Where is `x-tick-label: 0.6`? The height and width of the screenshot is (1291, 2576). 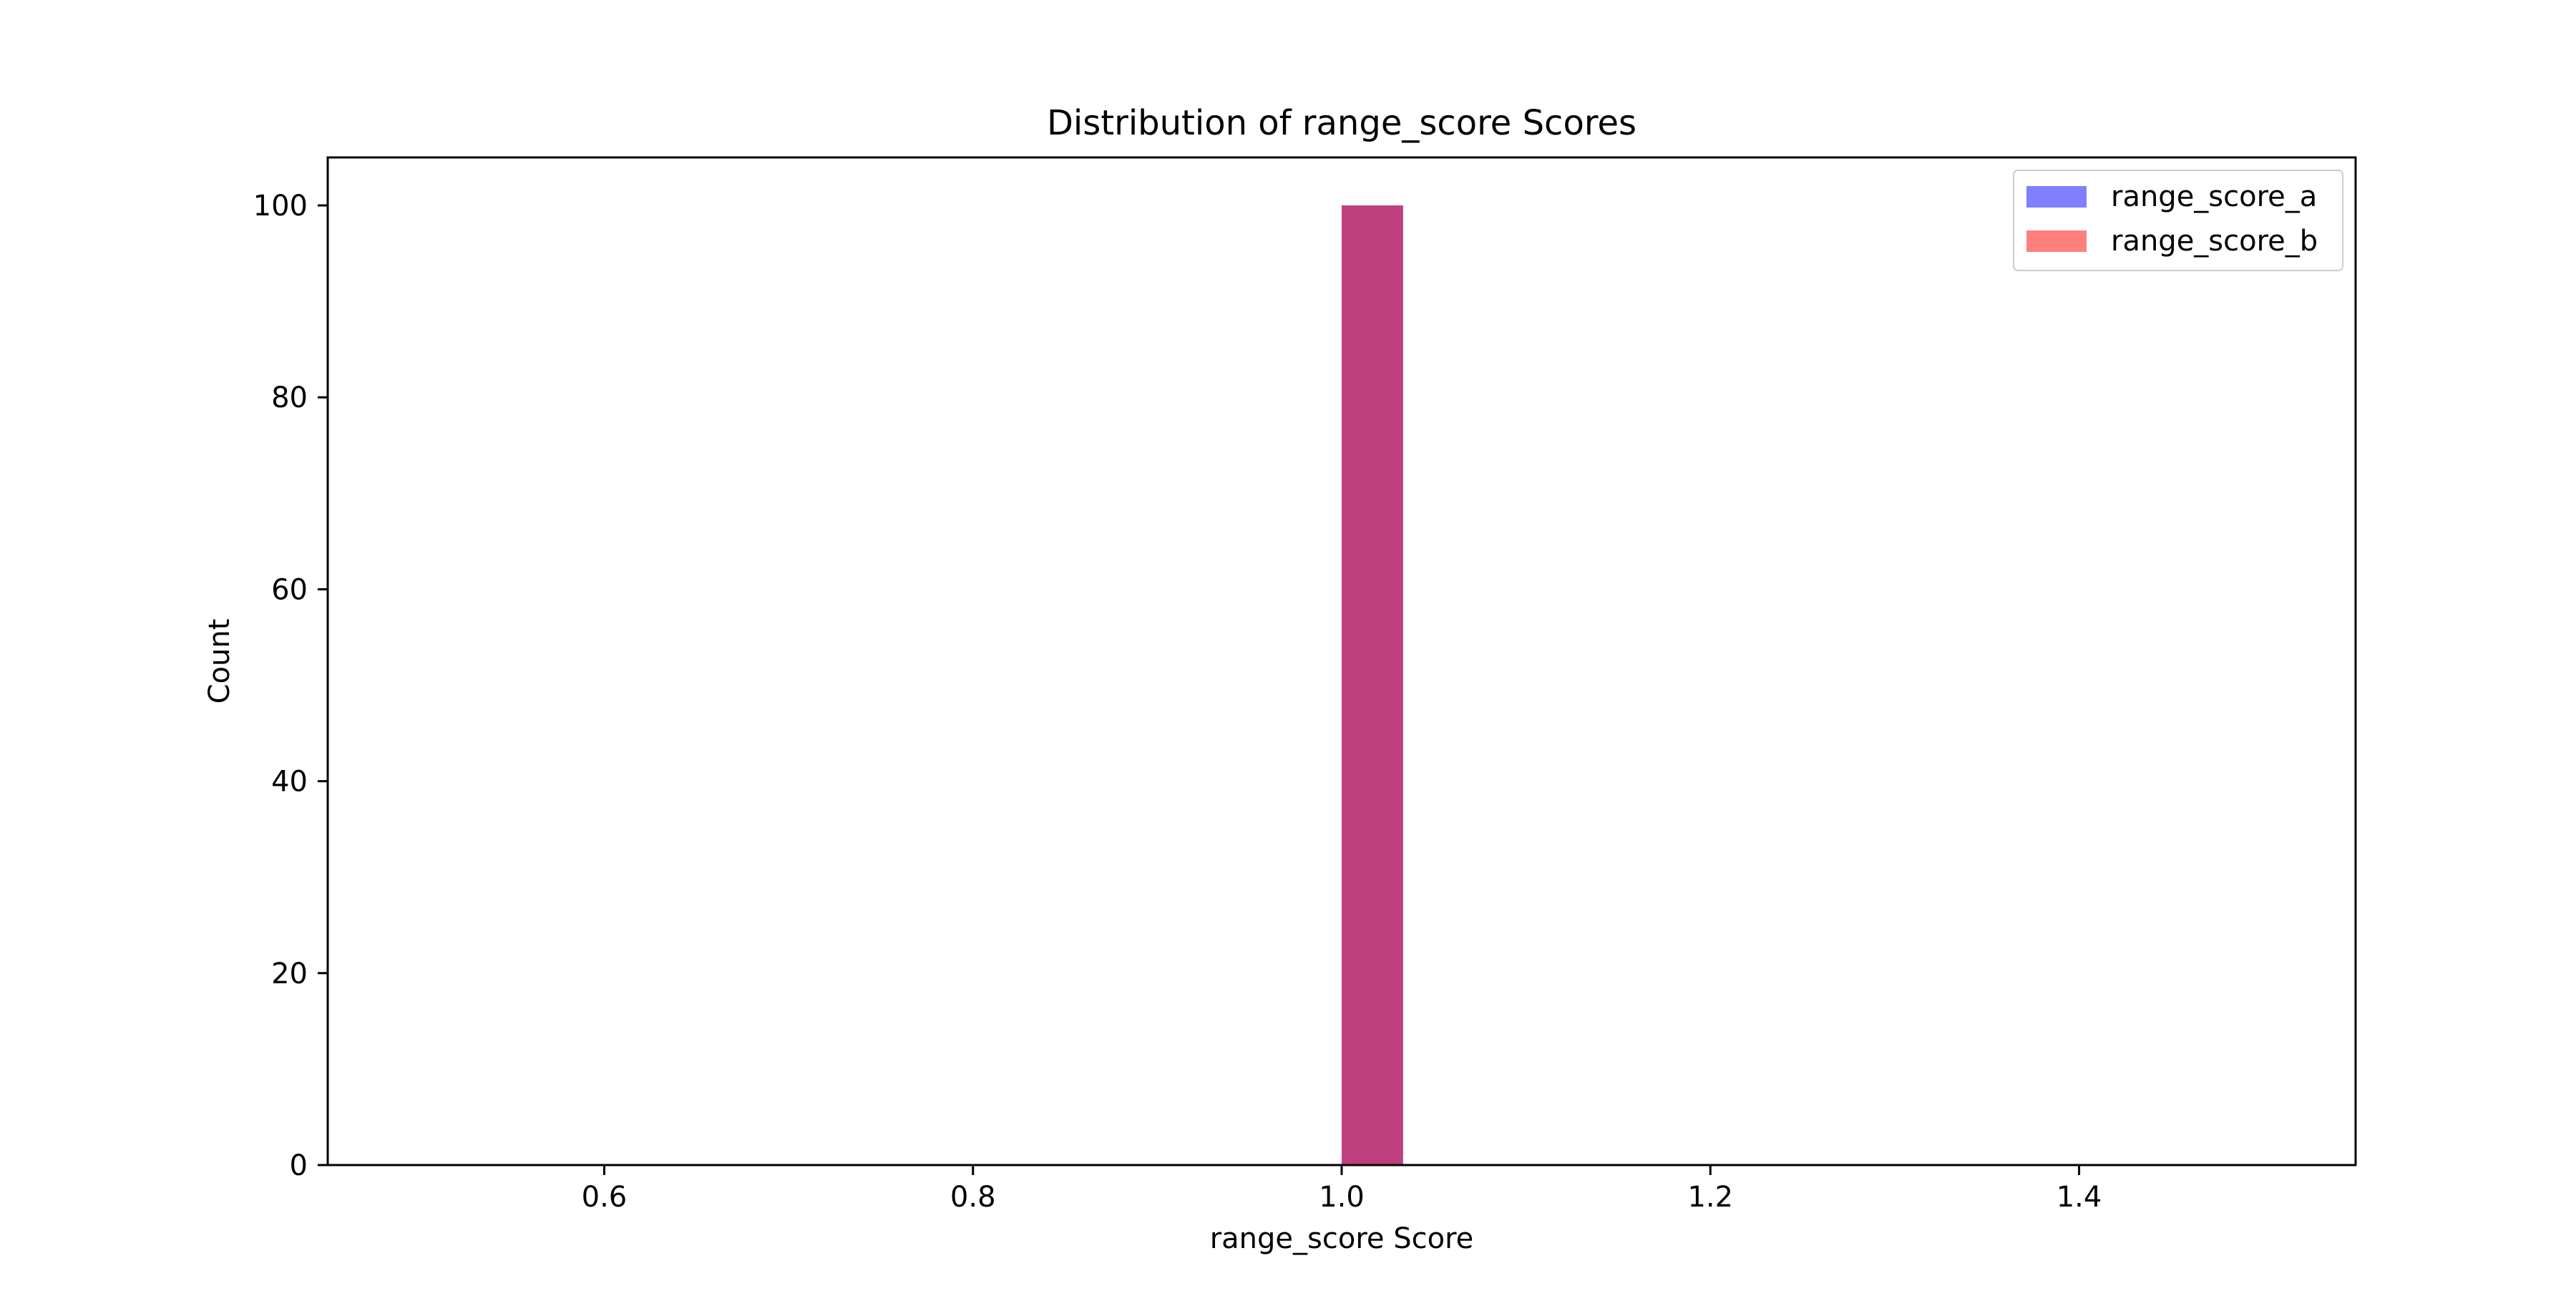
x-tick-label: 0.6 is located at coordinates (605, 1197).